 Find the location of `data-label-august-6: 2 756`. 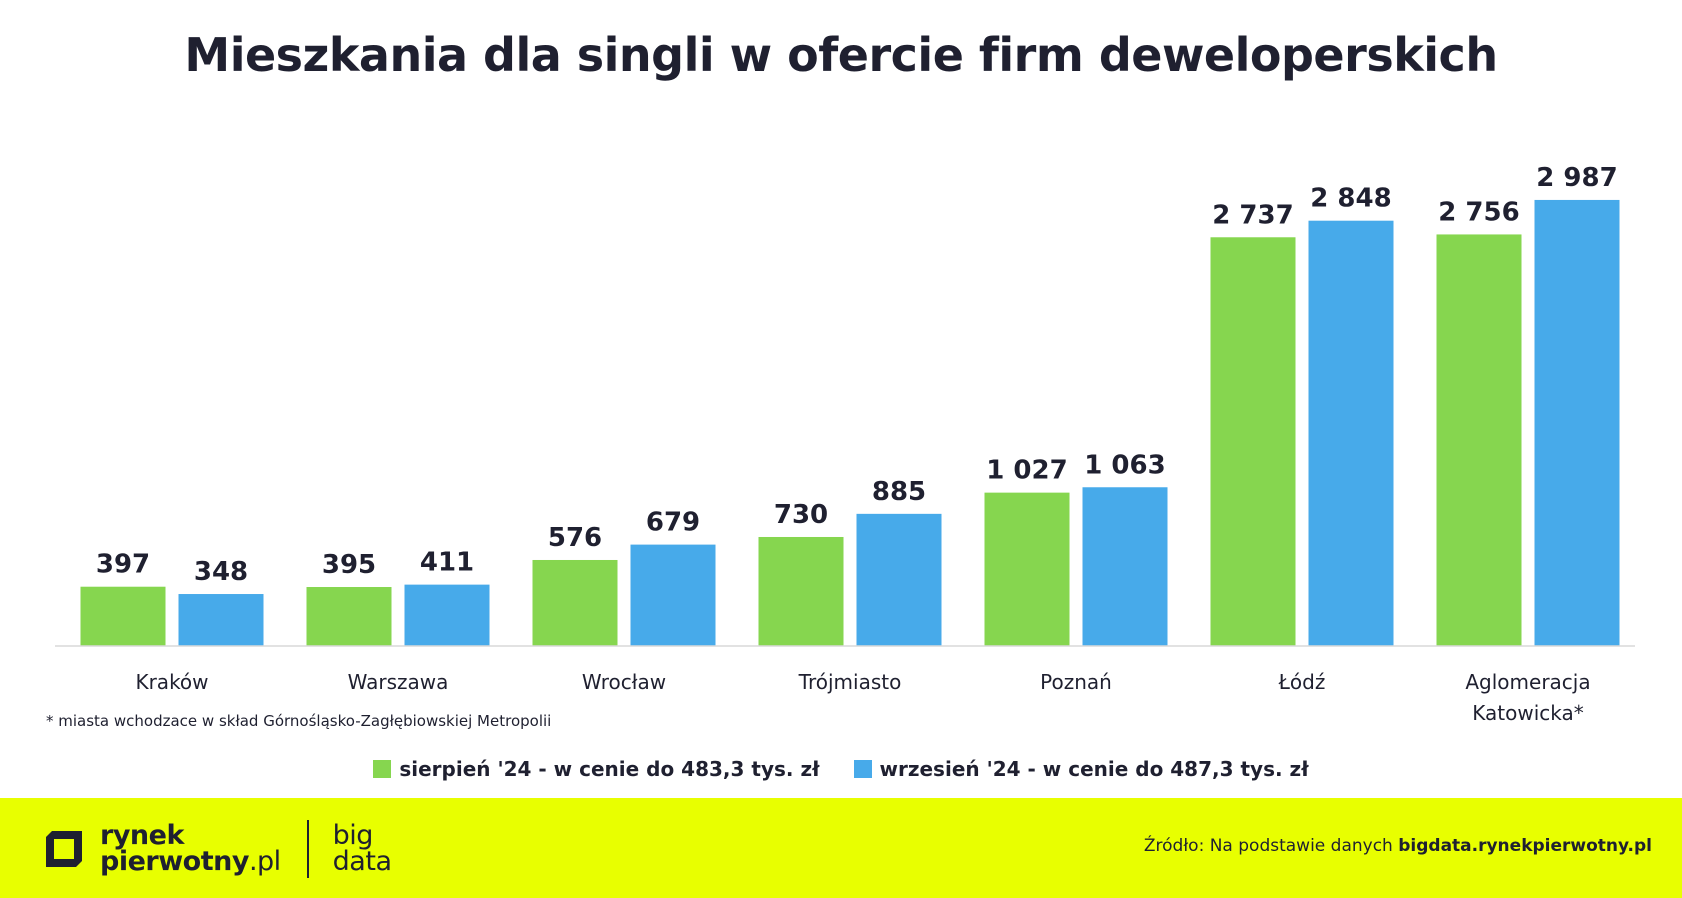

data-label-august-6: 2 756 is located at coordinates (1478, 212).